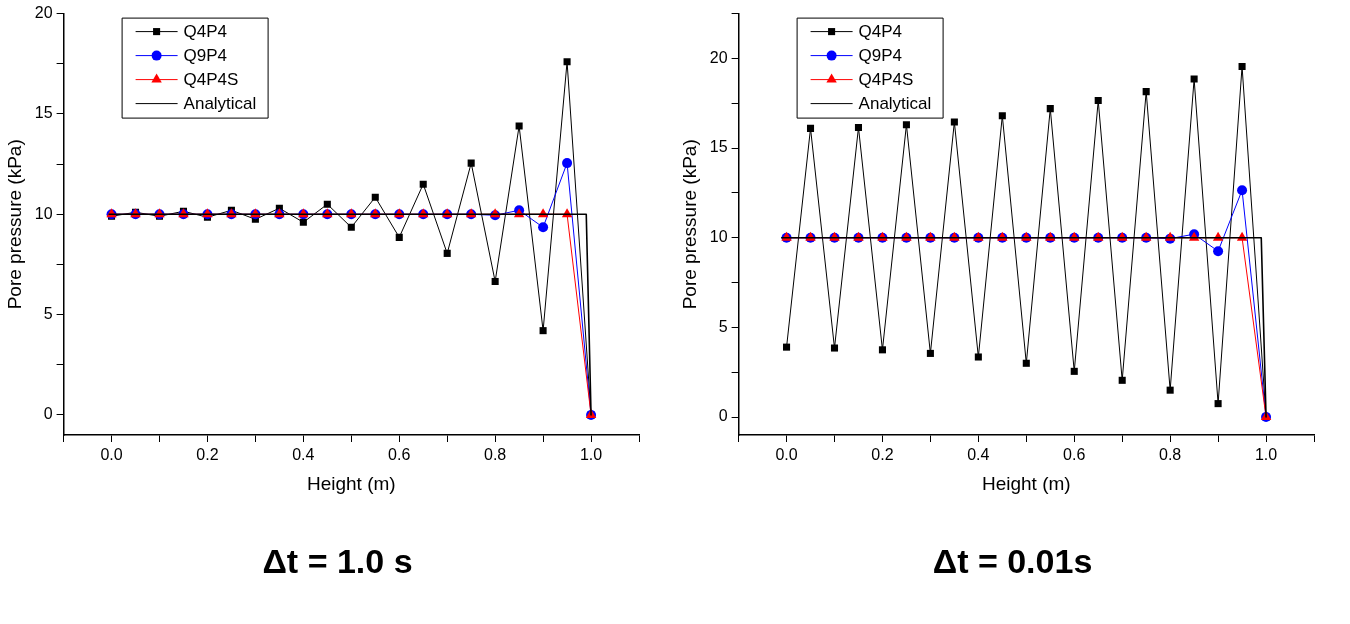  What do you see at coordinates (337, 561) in the screenshot?
I see `text: Δt = 1.0 s` at bounding box center [337, 561].